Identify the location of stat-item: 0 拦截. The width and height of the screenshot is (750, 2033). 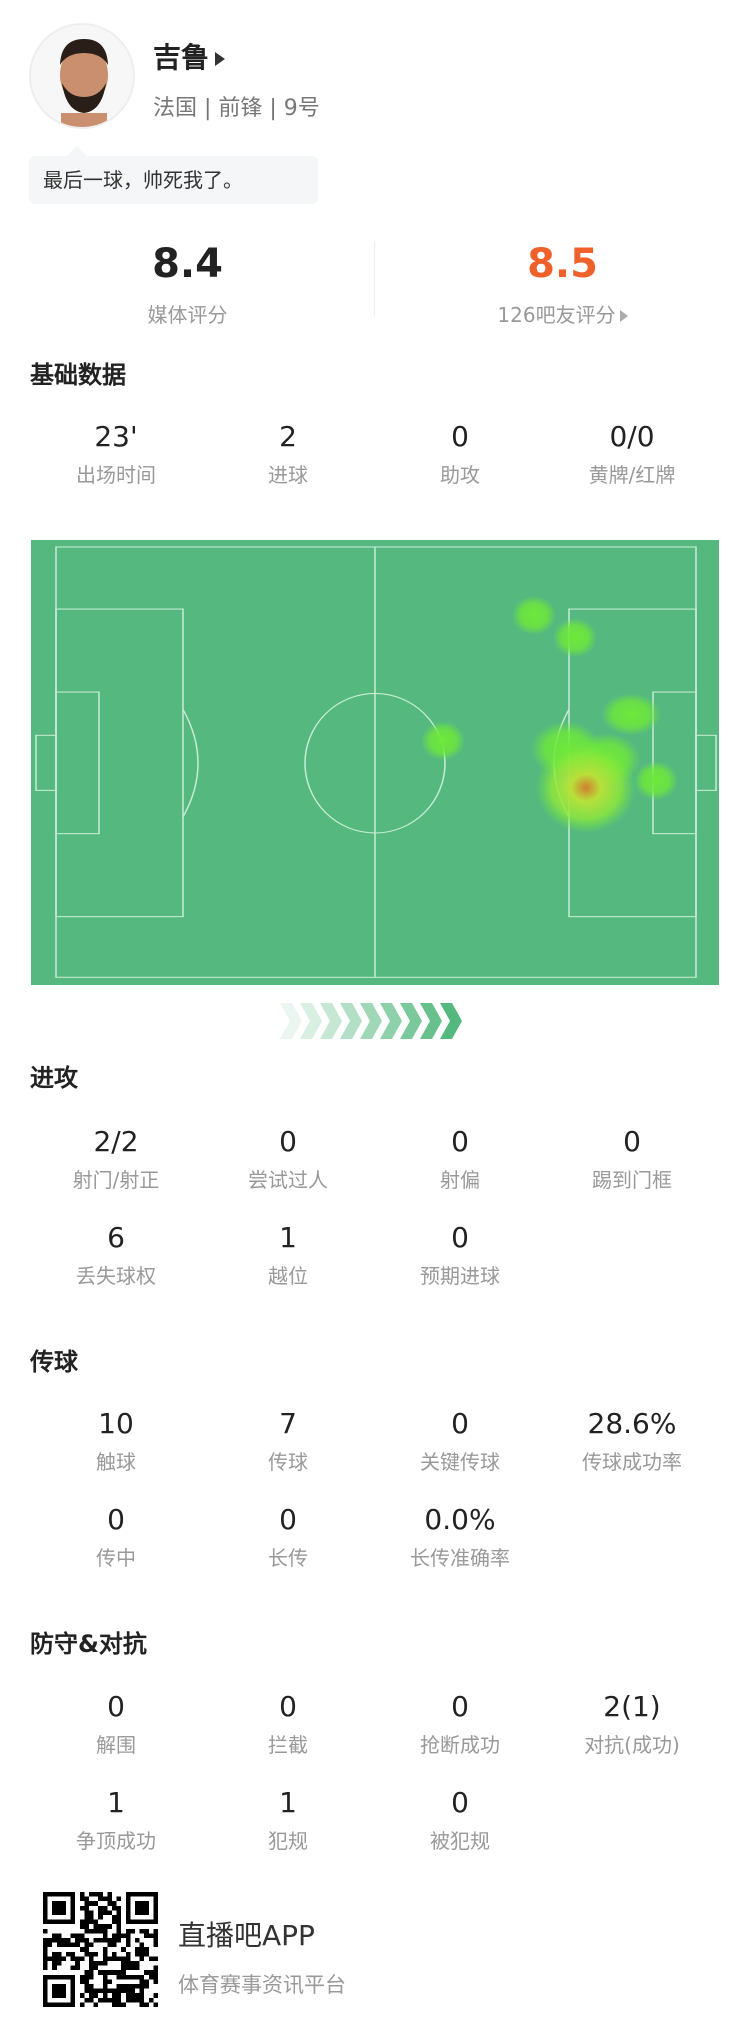
(288, 1723).